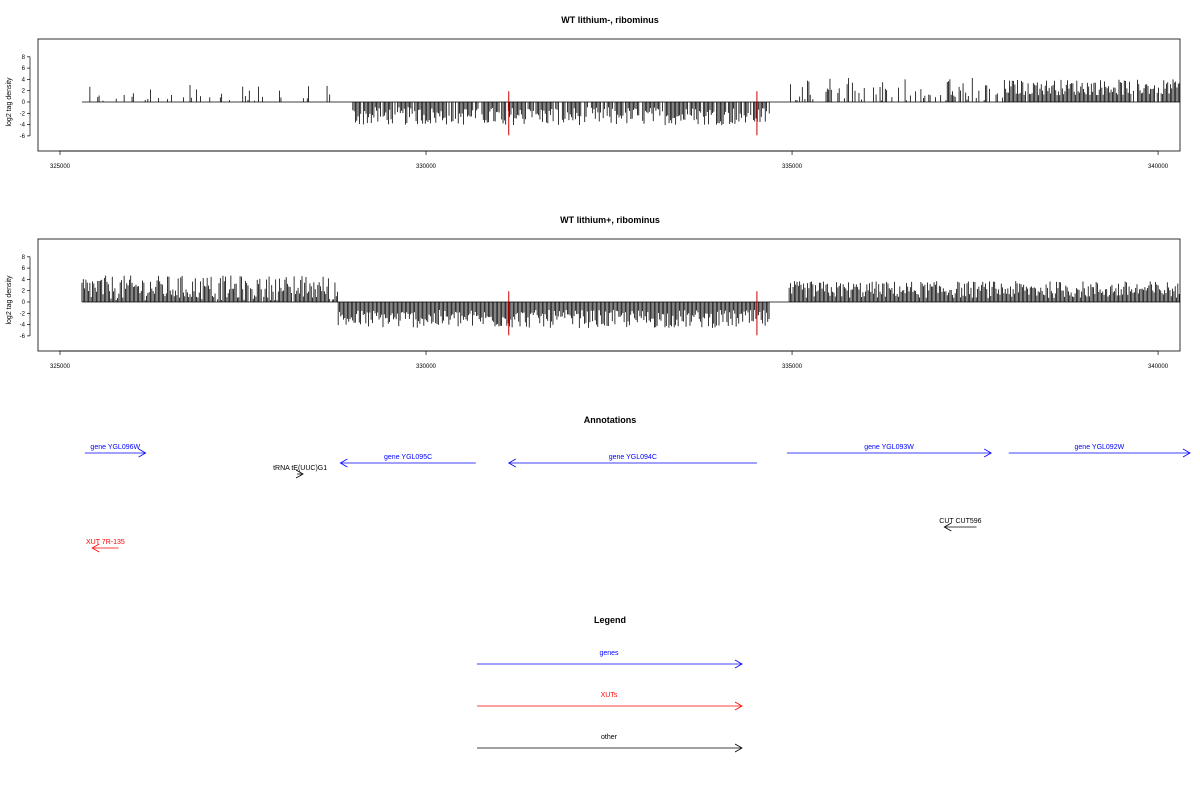  I want to click on annotation-label: XUT 7R-135, so click(105, 542).